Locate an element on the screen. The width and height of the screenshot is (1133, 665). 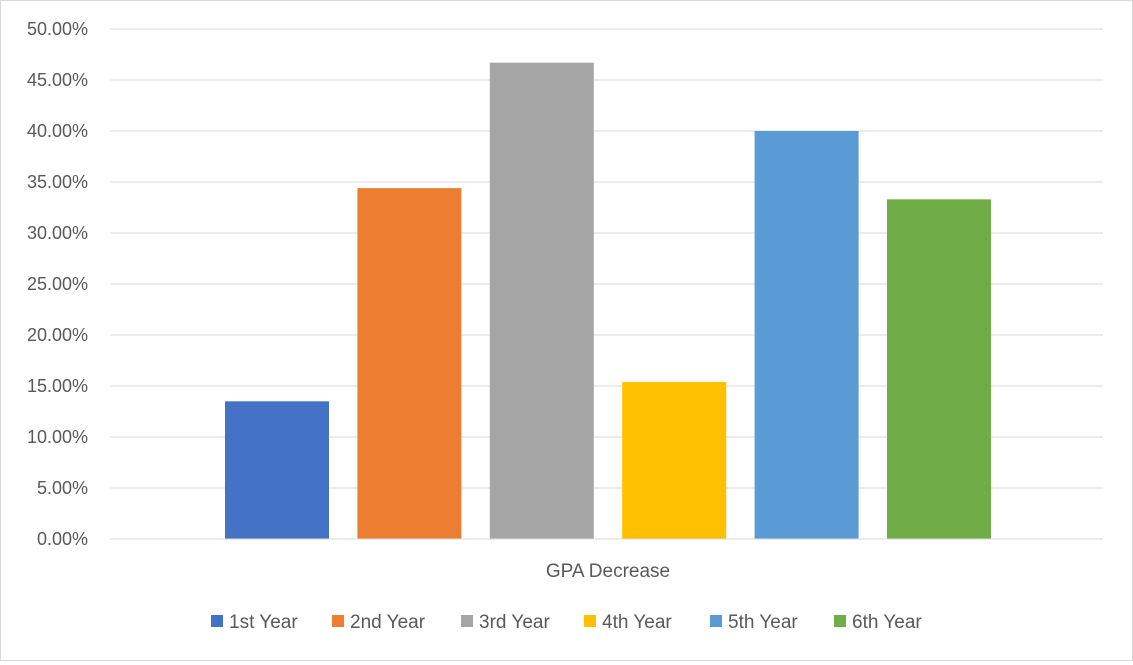
legend-item: 3rd Year is located at coordinates (505, 622).